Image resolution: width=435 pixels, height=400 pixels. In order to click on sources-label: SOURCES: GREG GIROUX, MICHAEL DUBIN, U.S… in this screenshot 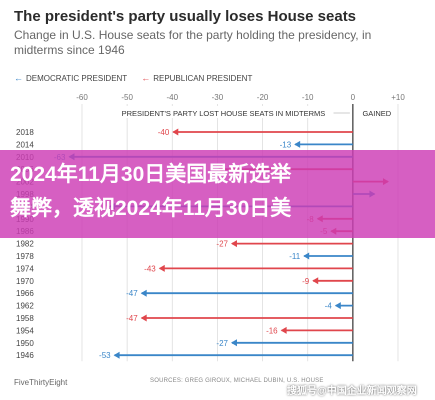, I will do `click(237, 381)`.